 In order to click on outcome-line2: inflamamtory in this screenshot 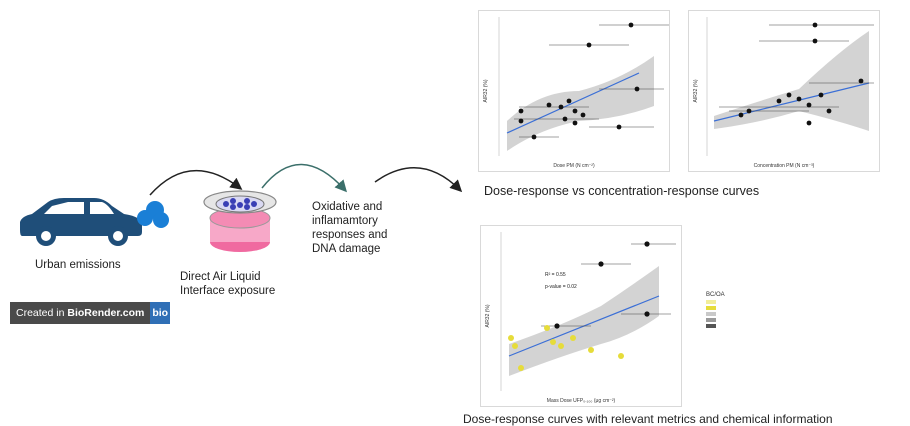, I will do `click(345, 221)`.